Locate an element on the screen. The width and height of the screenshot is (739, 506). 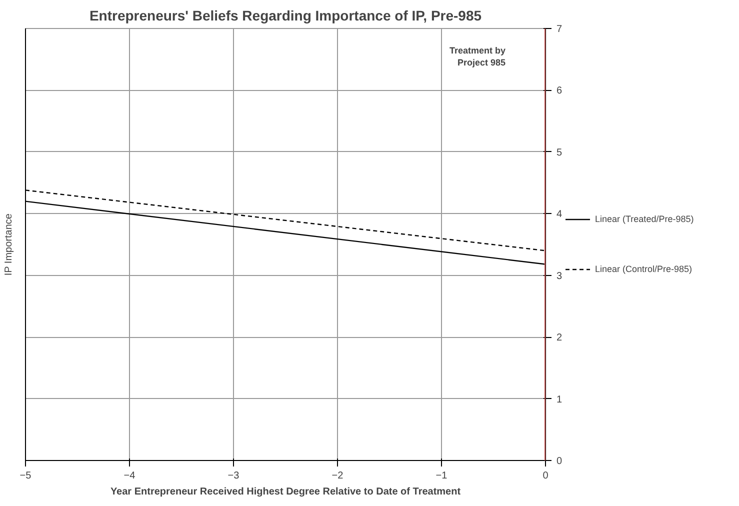
y-tick-label: 1 is located at coordinates (559, 400).